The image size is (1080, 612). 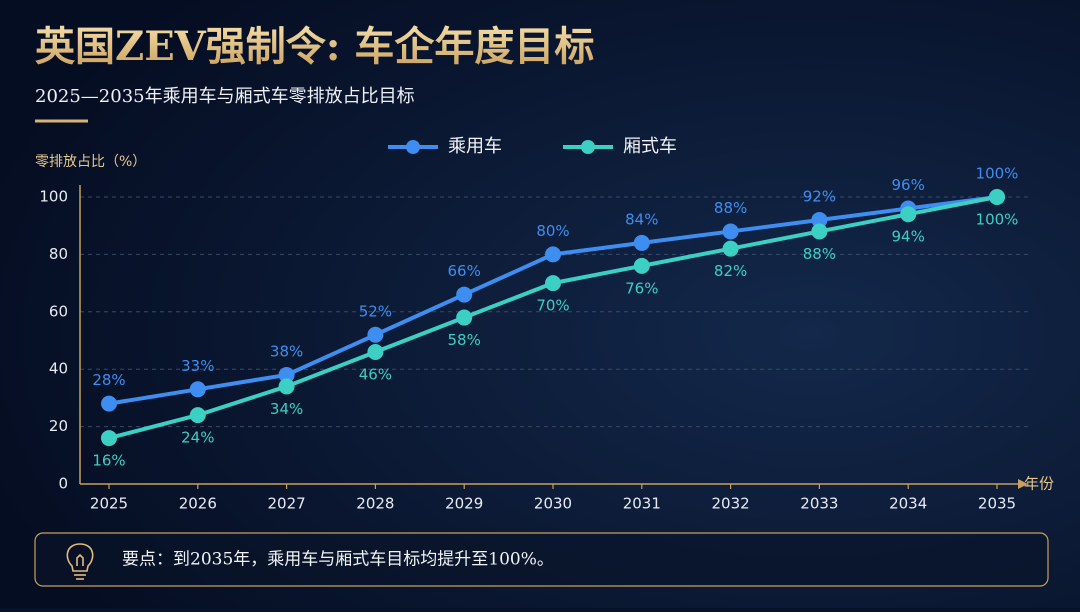 I want to click on legend-label: 乘用车, so click(x=475, y=146).